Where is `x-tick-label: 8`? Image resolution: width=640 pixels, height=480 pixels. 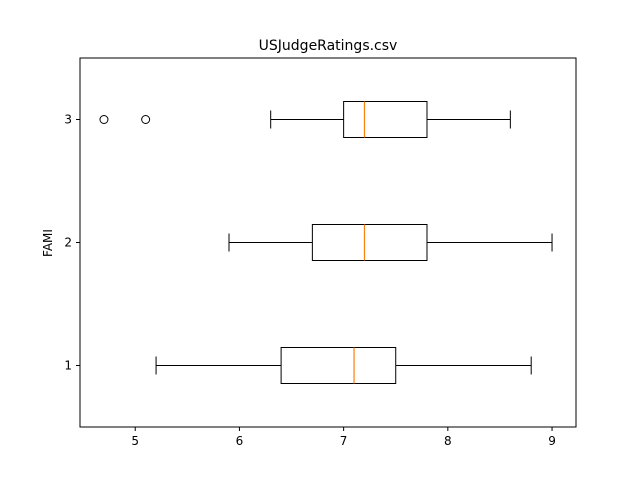 x-tick-label: 8 is located at coordinates (448, 441).